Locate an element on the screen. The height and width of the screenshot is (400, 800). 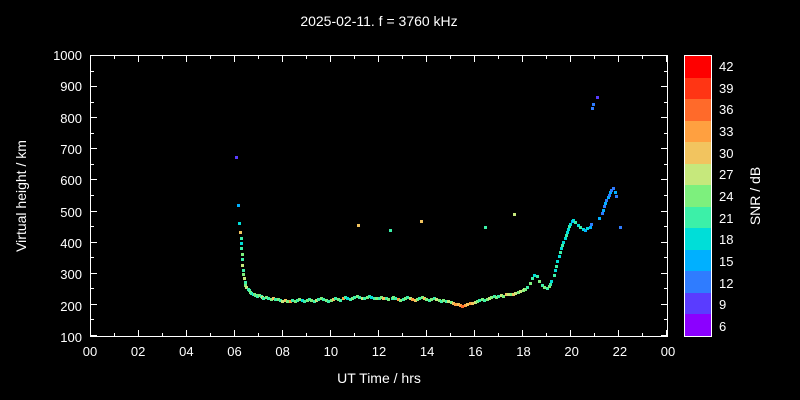
x-tick-label: 14 is located at coordinates (427, 351).